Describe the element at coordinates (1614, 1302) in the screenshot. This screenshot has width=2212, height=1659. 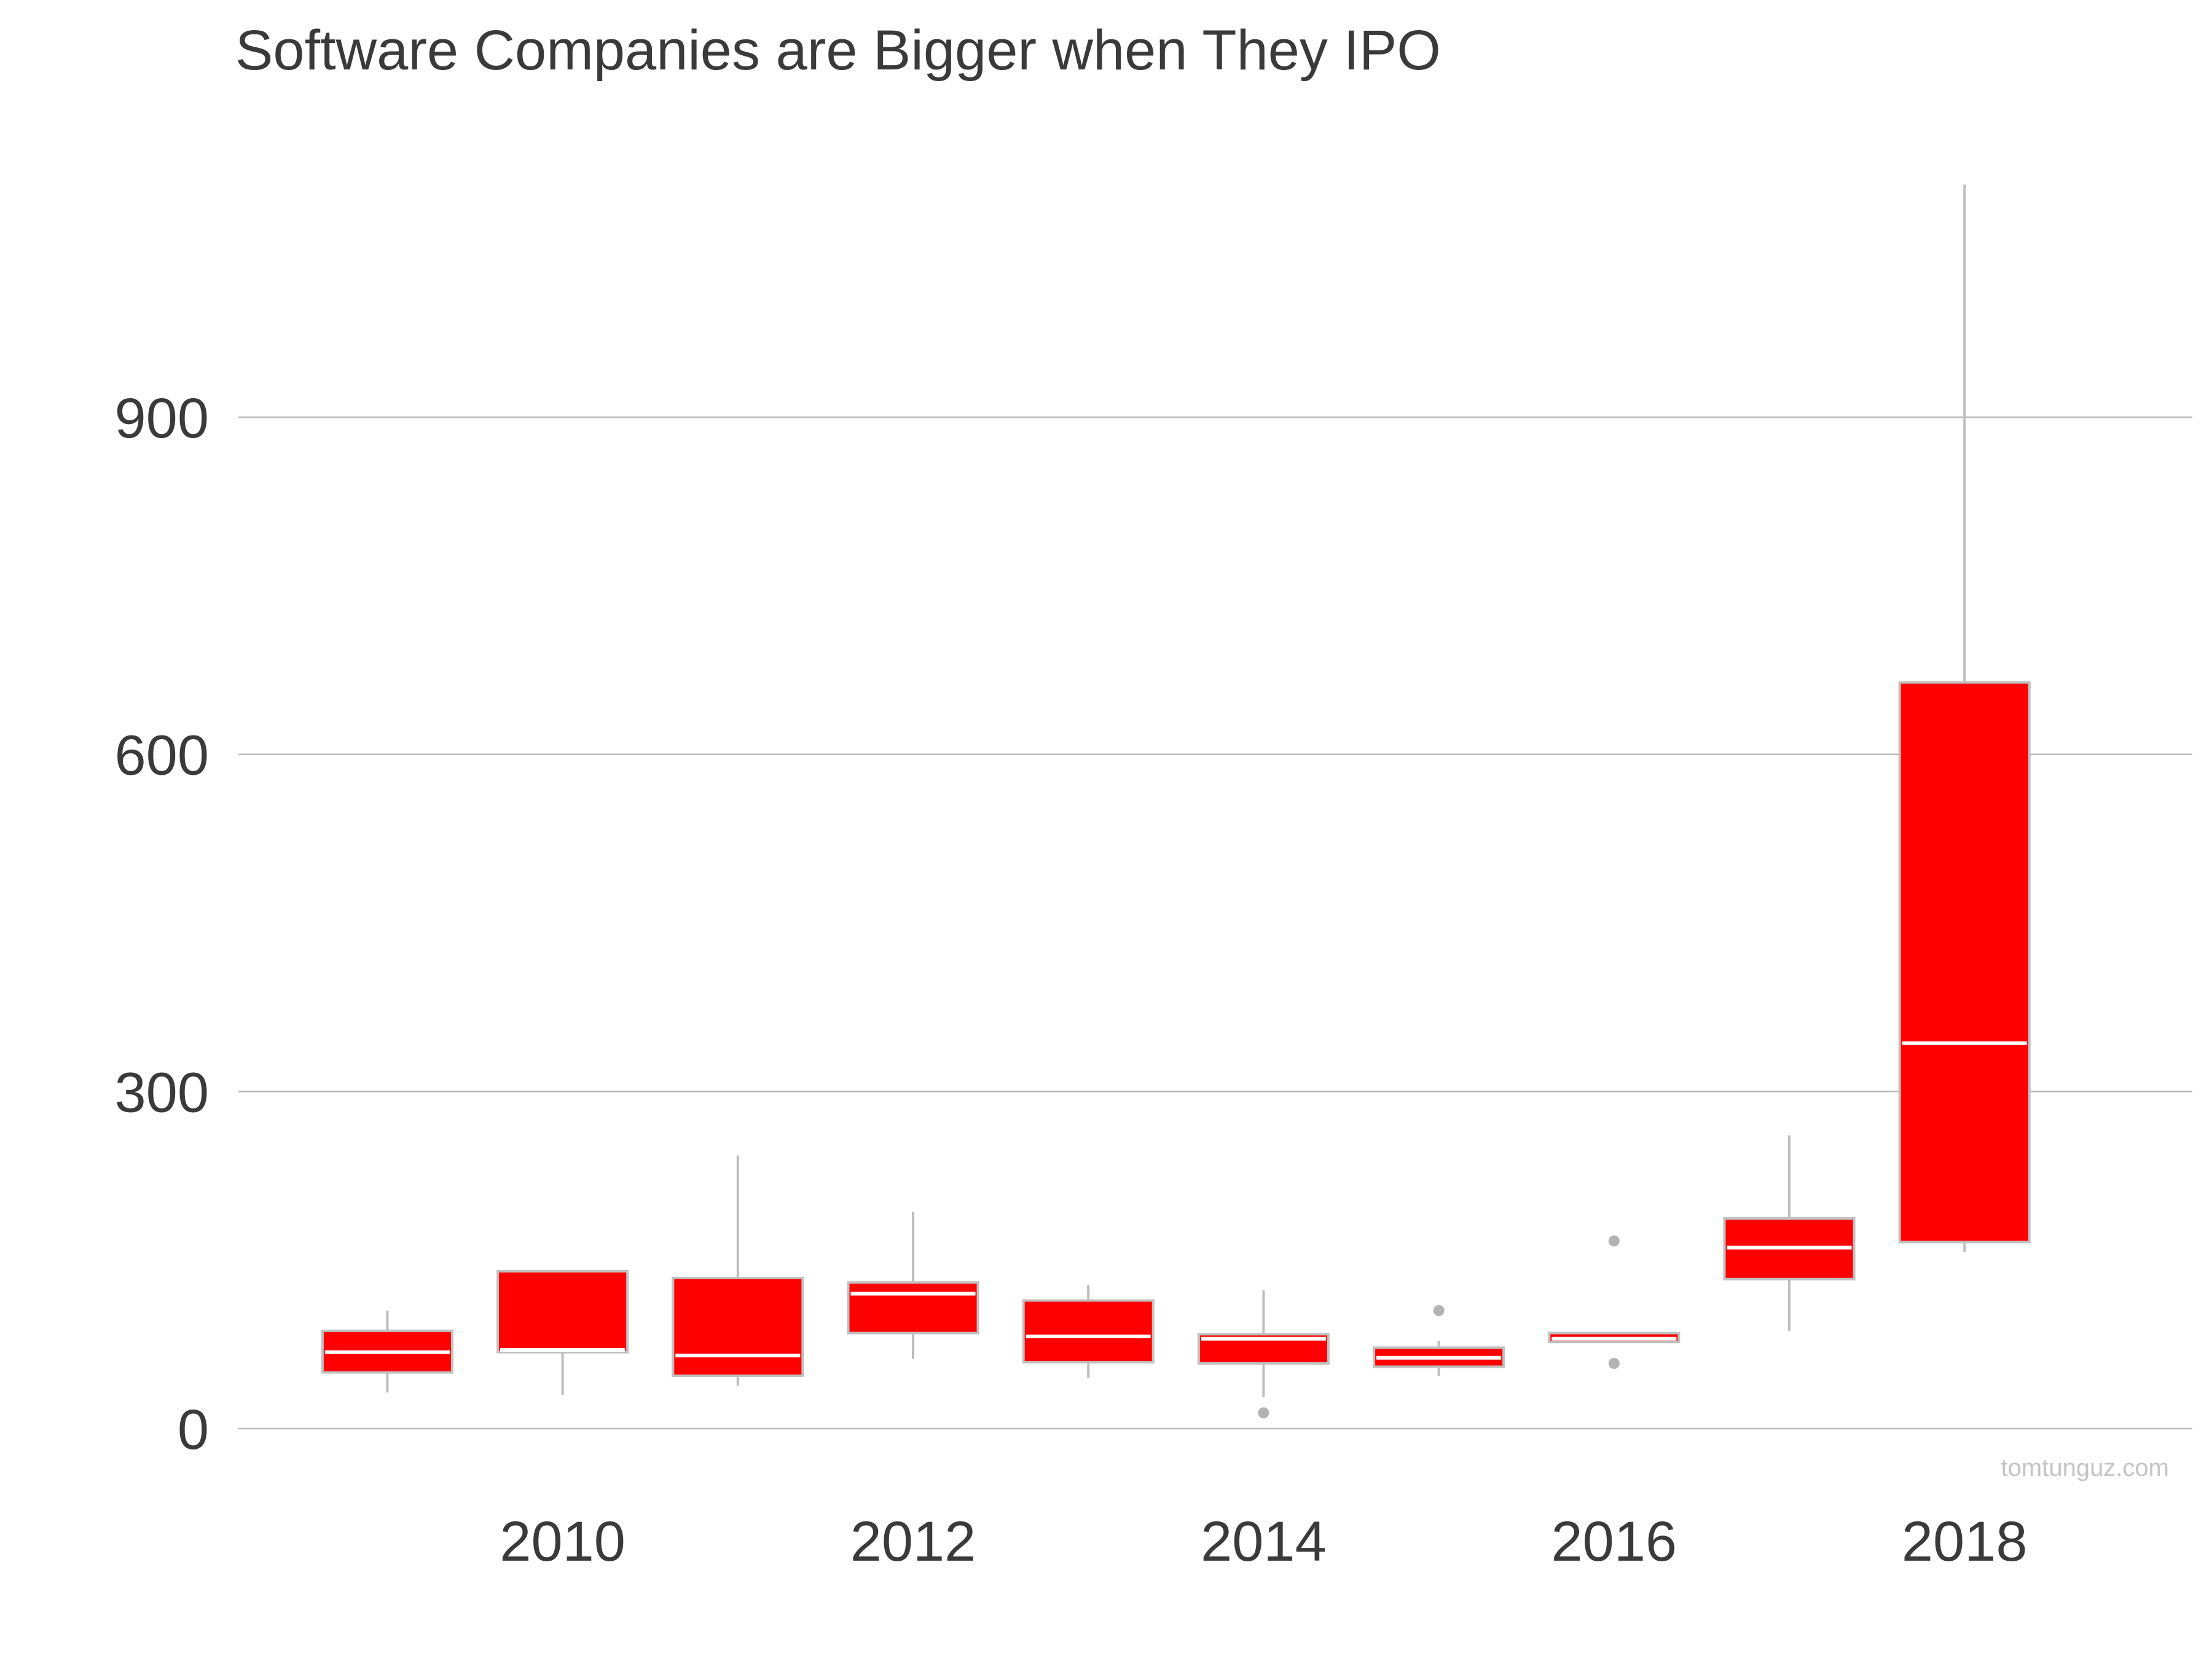
I see `box-2016` at that location.